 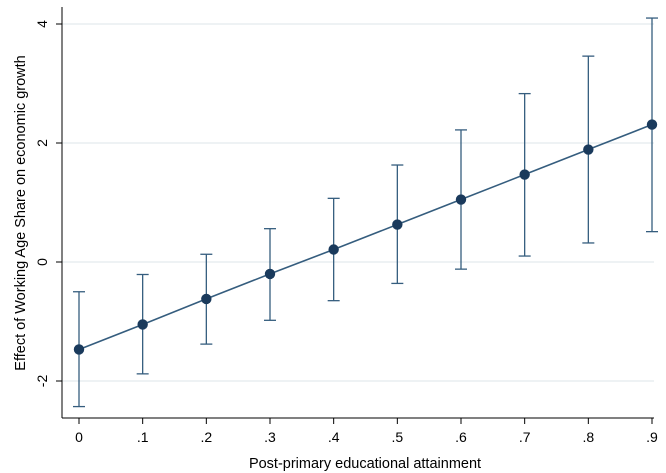 What do you see at coordinates (42, 143) in the screenshot?
I see `y-tick-label: 2` at bounding box center [42, 143].